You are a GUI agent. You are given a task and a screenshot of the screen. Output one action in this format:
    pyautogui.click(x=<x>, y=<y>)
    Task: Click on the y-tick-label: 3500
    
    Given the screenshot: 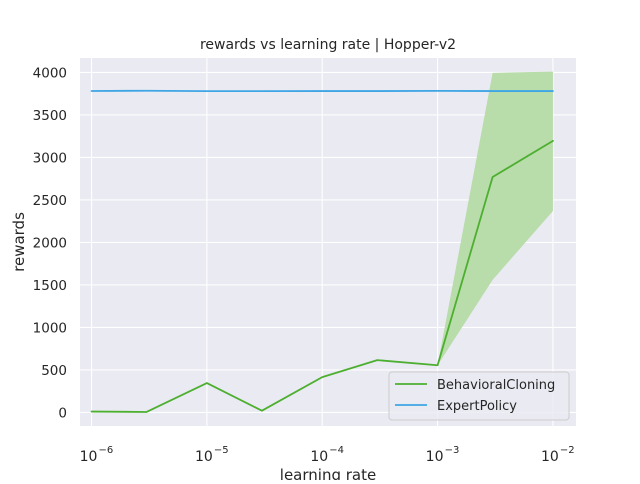 What is the action you would take?
    pyautogui.click(x=50, y=116)
    